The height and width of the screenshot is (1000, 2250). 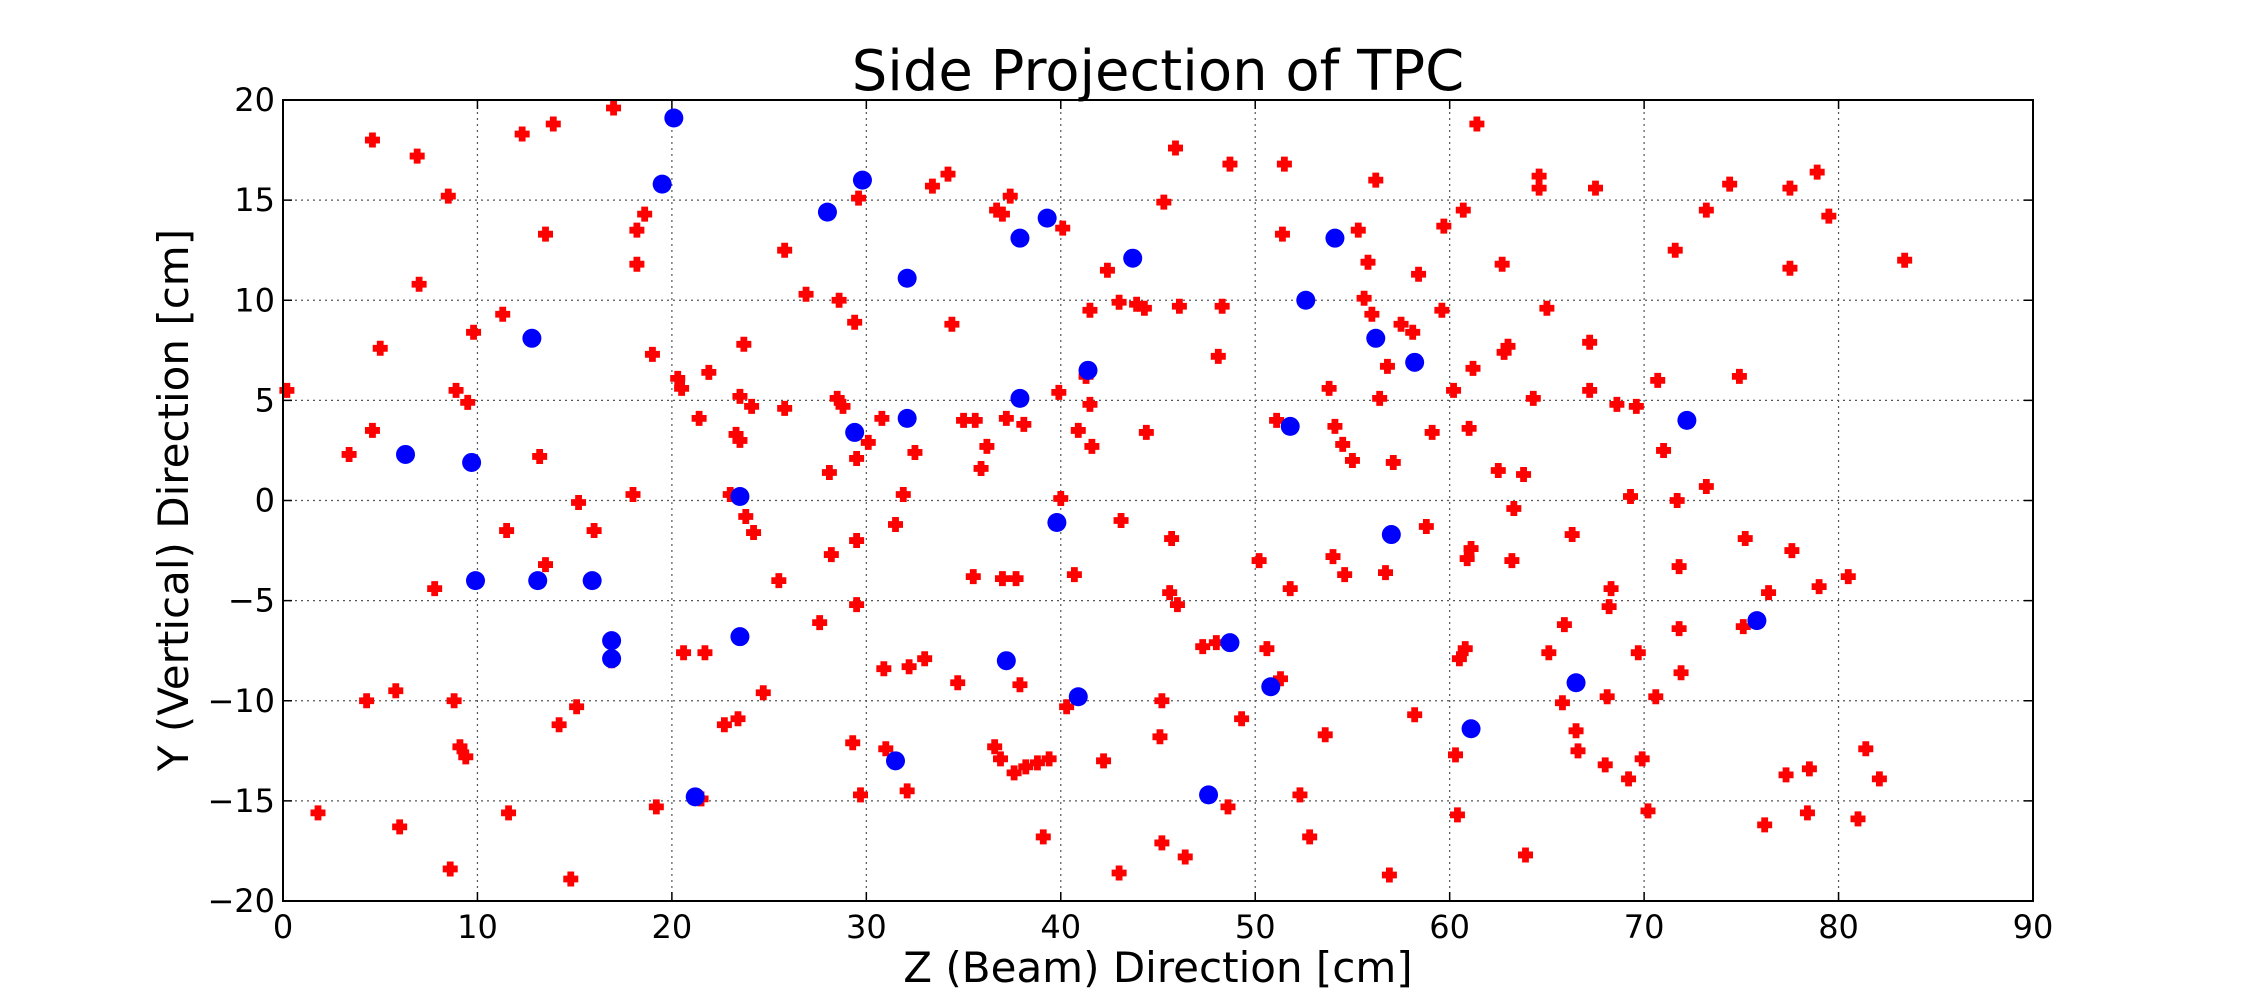 What do you see at coordinates (477, 927) in the screenshot?
I see `x-tick-label: 10` at bounding box center [477, 927].